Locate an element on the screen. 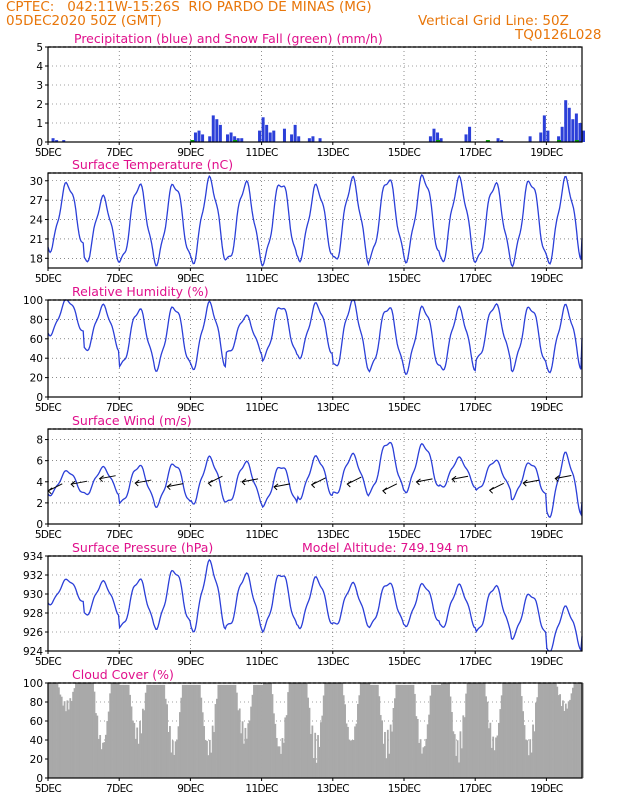 The height and width of the screenshot is (800, 618). panel-annotation: Model Altitude: 749.194 m is located at coordinates (385, 547).